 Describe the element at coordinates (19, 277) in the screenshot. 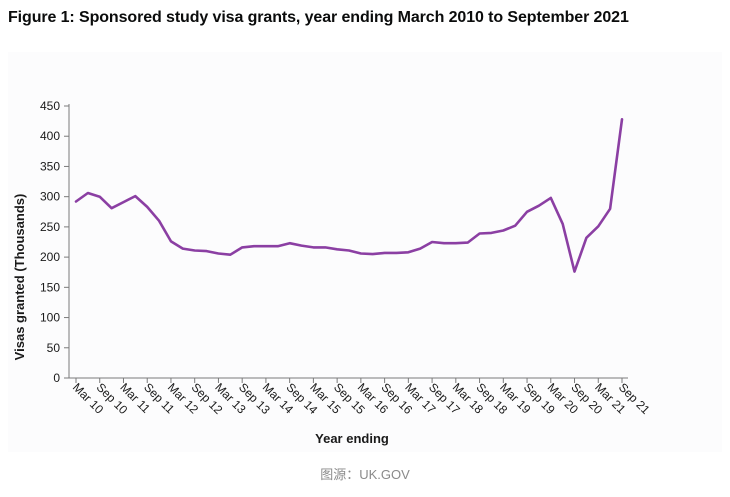

I see `y-axis-label: Visas granted (Thousands)` at that location.